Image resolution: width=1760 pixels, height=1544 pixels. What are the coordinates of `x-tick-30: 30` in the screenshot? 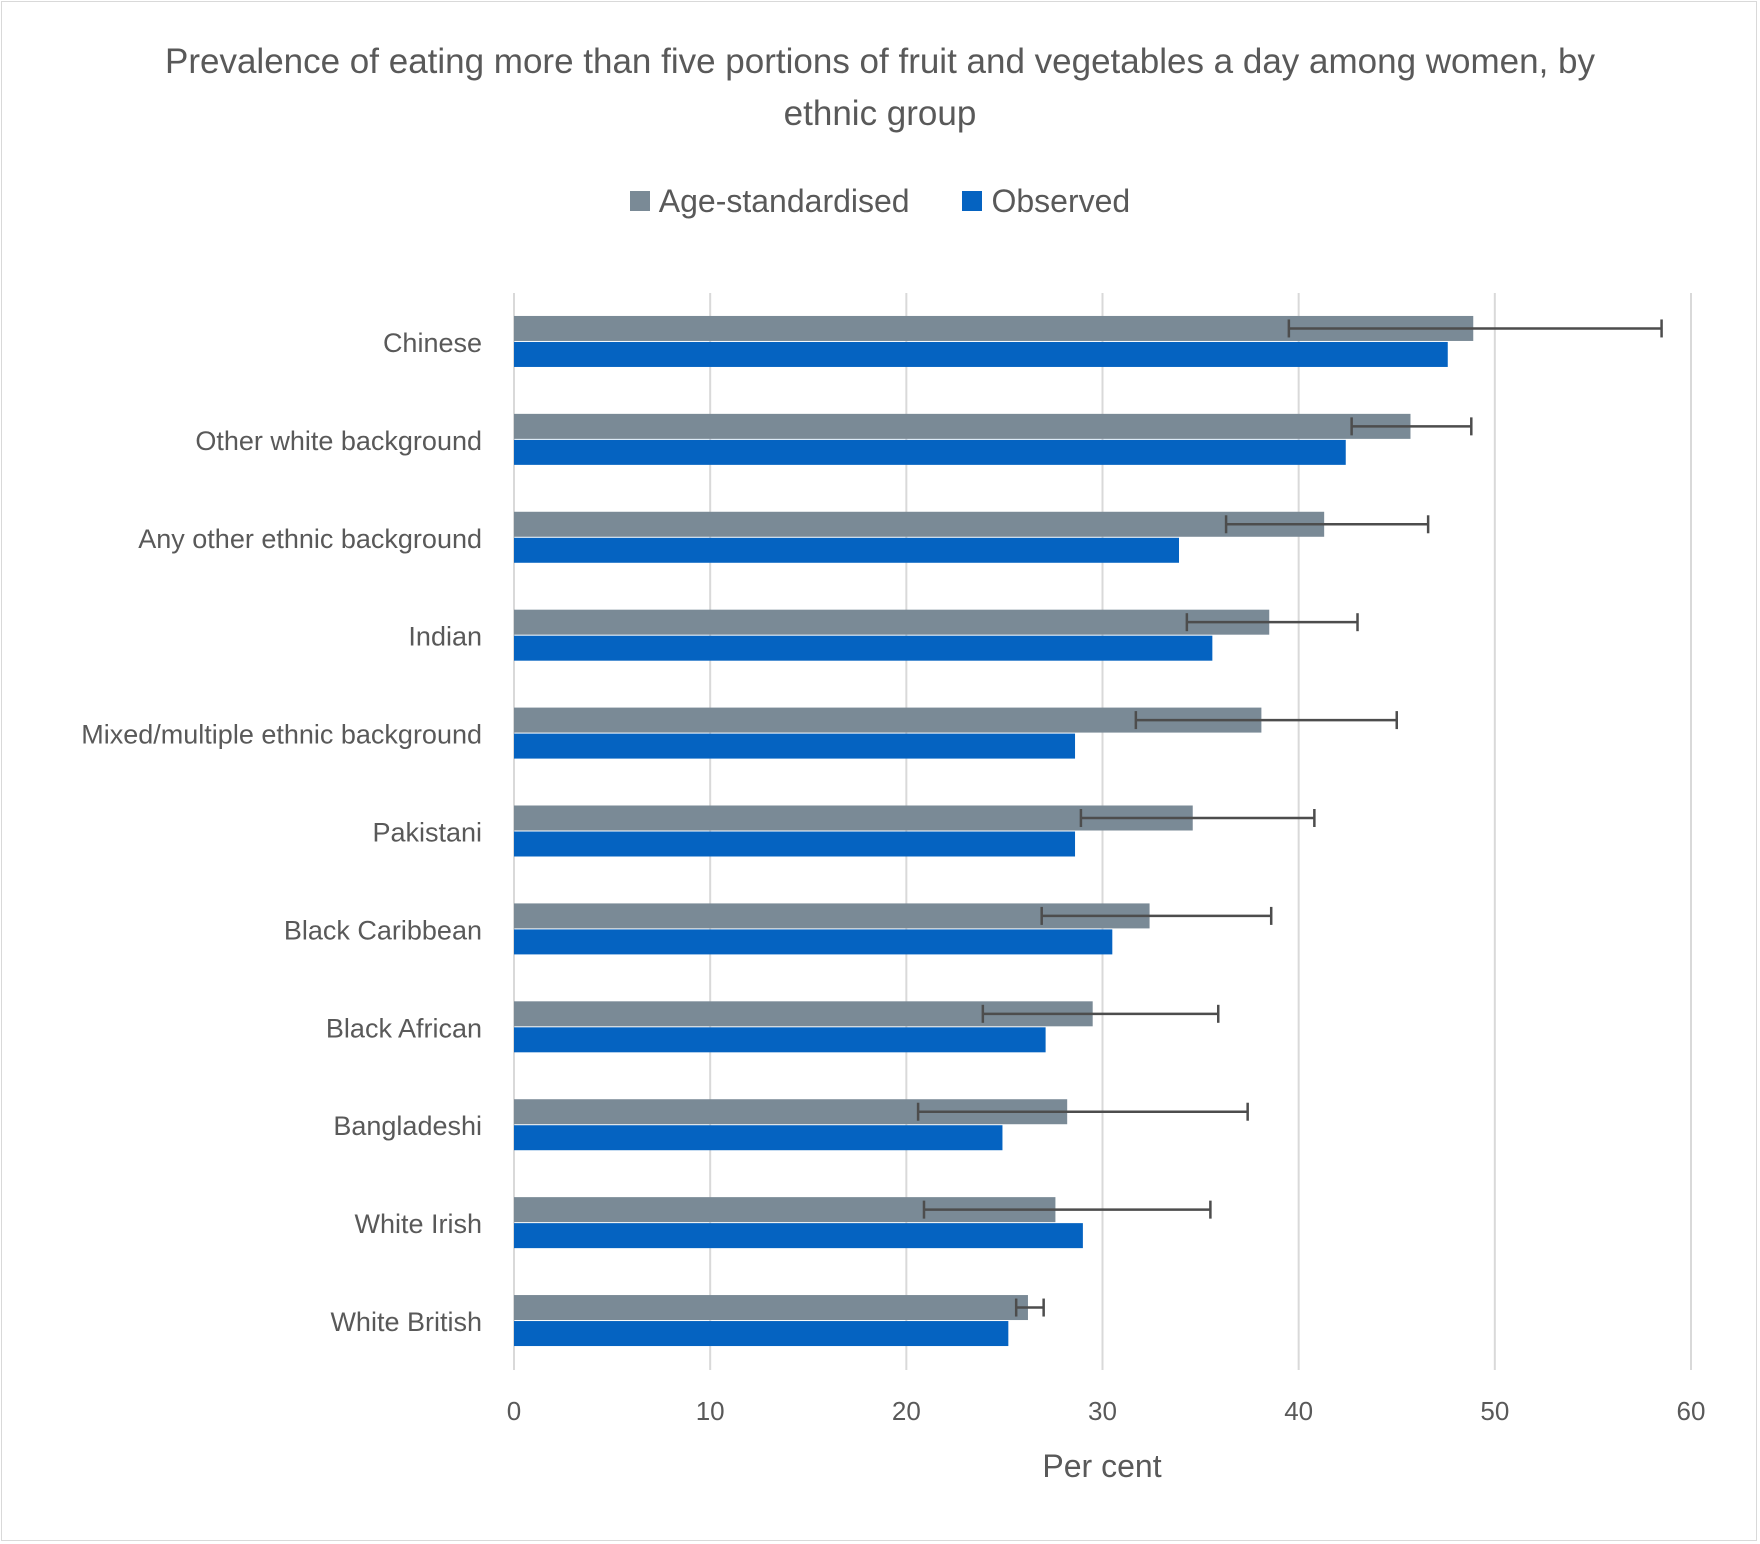 It's located at (1102, 1411).